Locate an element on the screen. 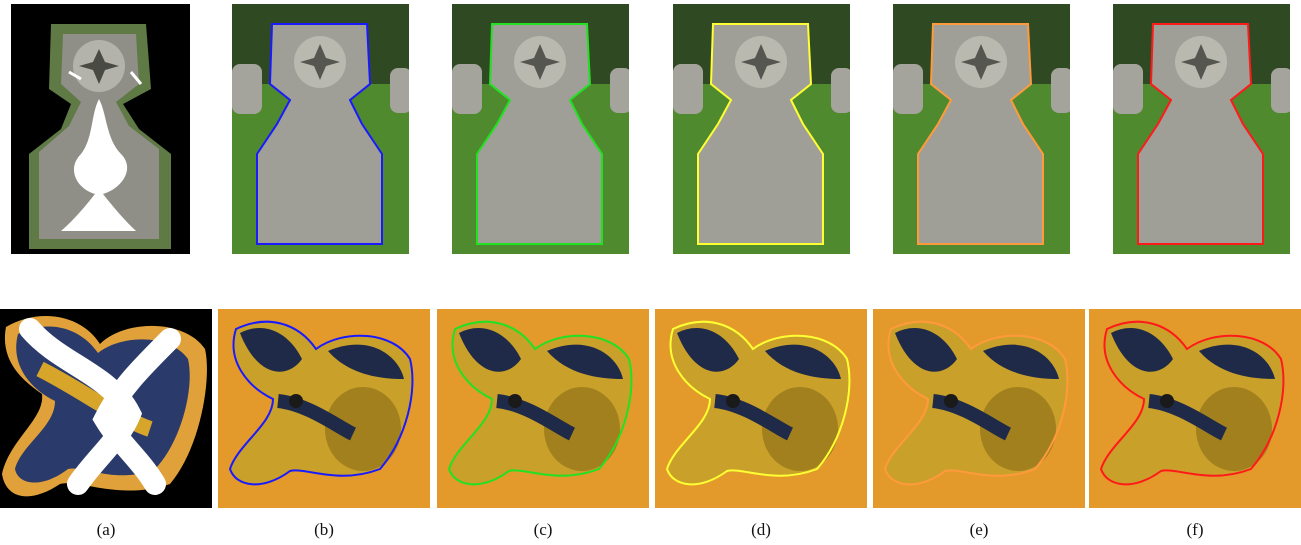 This screenshot has width=1301, height=545. elephant-blue-contour-image is located at coordinates (324, 408).